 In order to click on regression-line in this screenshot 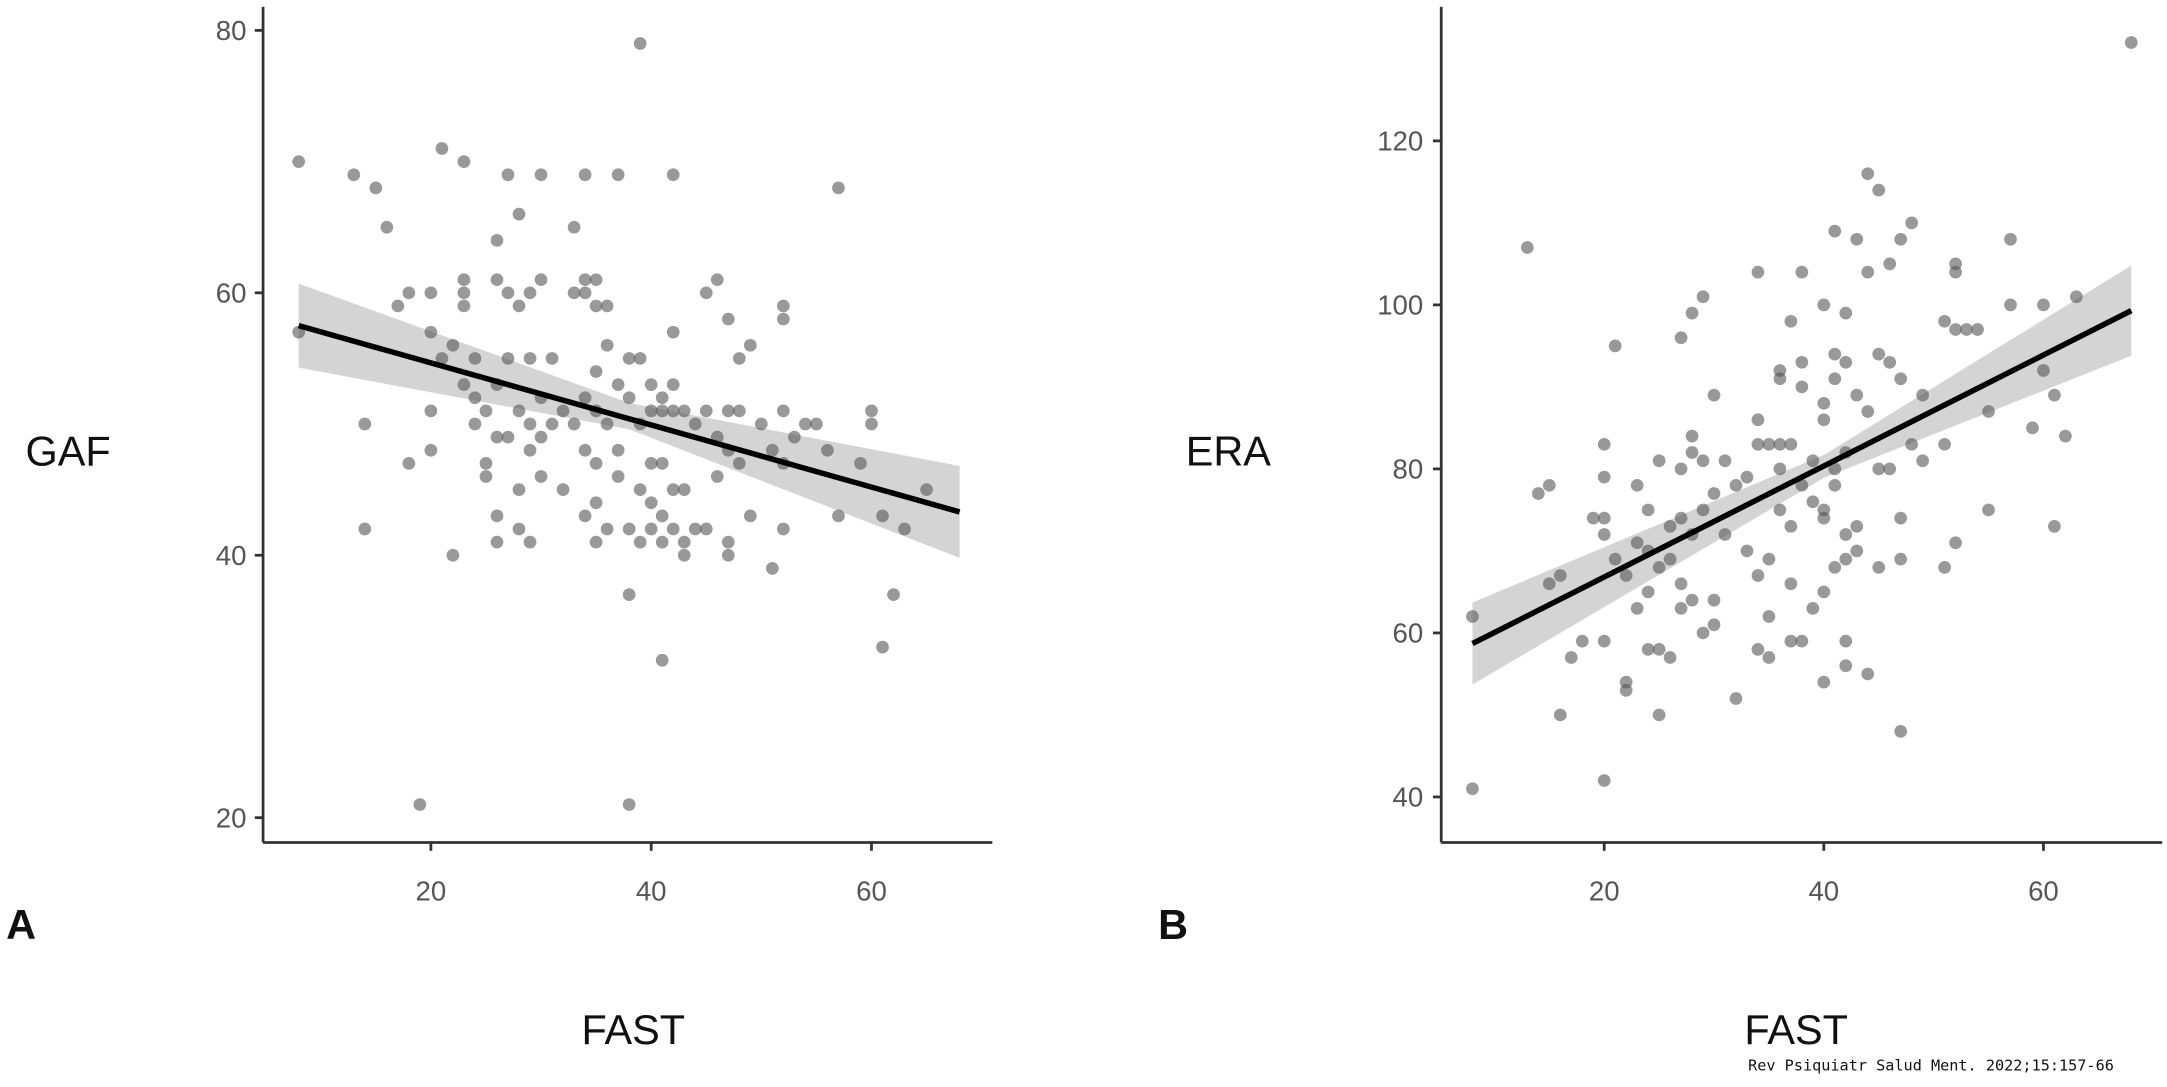, I will do `click(1802, 477)`.